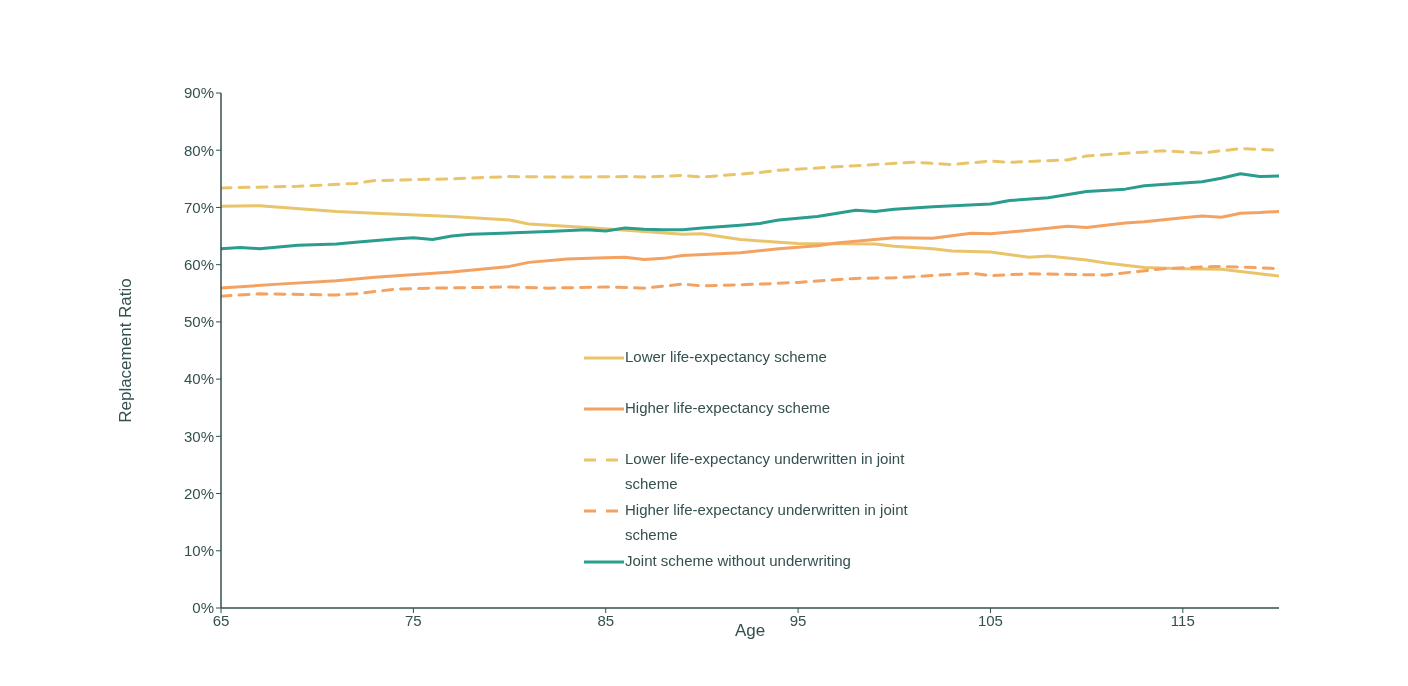  Describe the element at coordinates (765, 471) in the screenshot. I see `legend-label: Lower life-expectancy underwritten in joint scheme` at that location.